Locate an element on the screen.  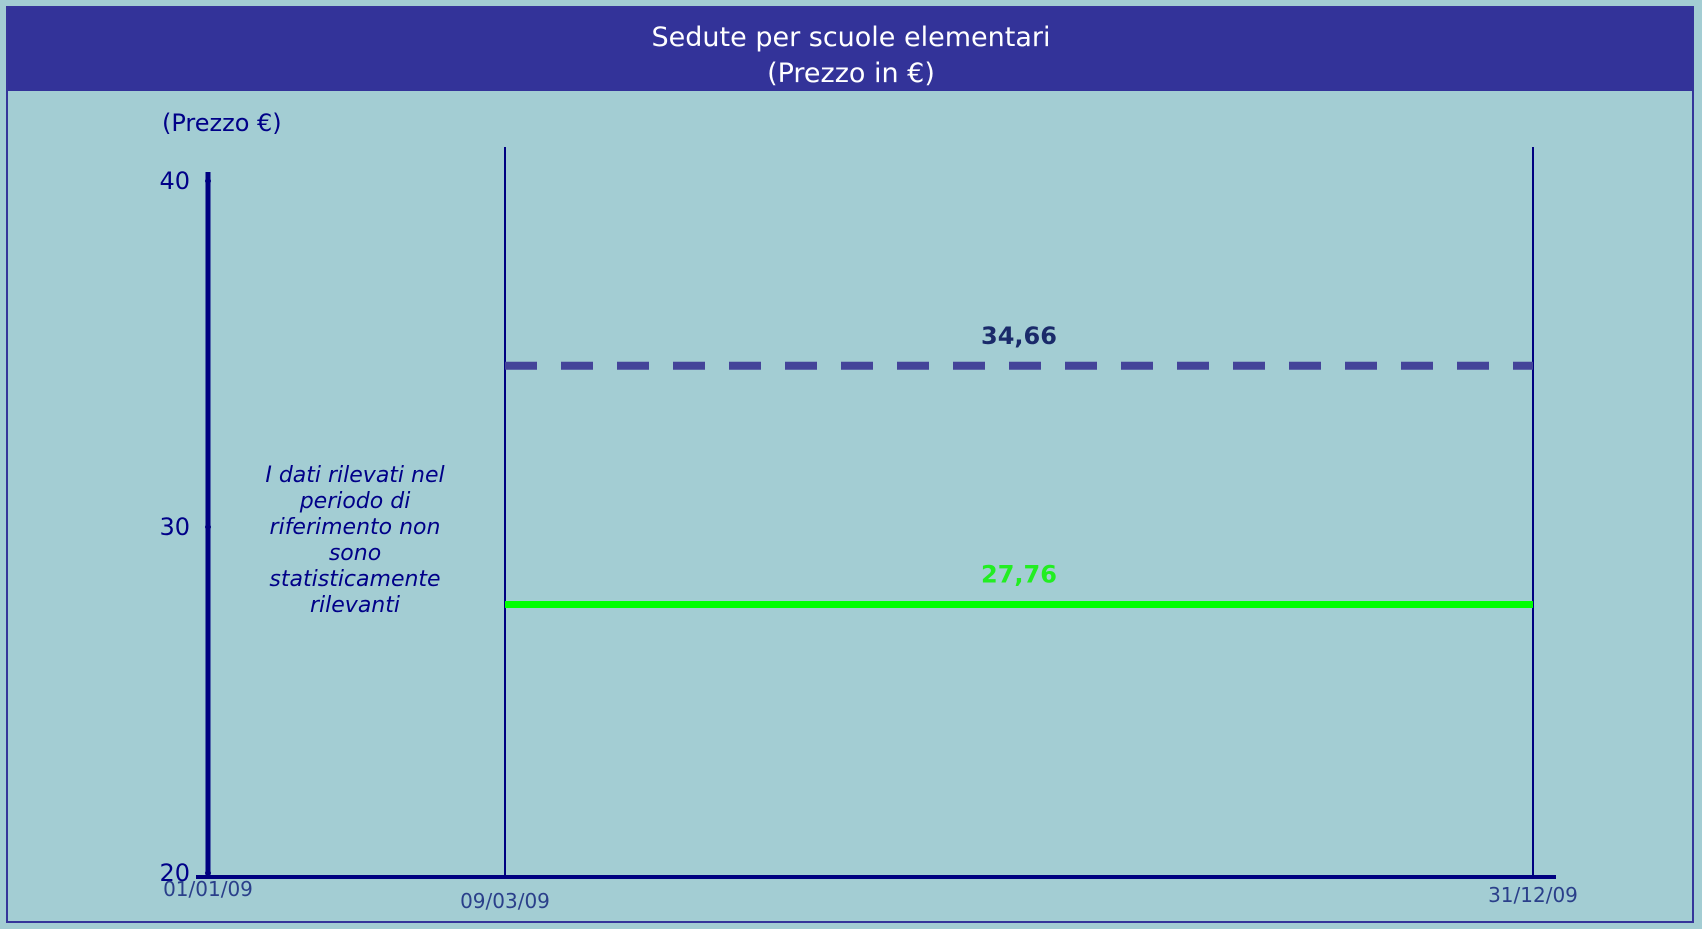
y-tick-label: 20 is located at coordinates (174, 873).